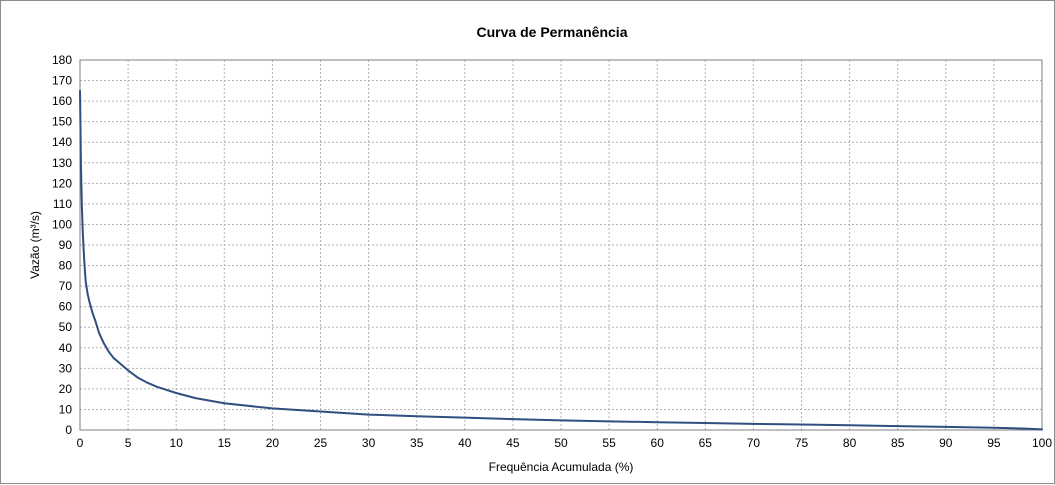 The image size is (1055, 485). Describe the element at coordinates (62, 81) in the screenshot. I see `y-tick-label: 170` at that location.